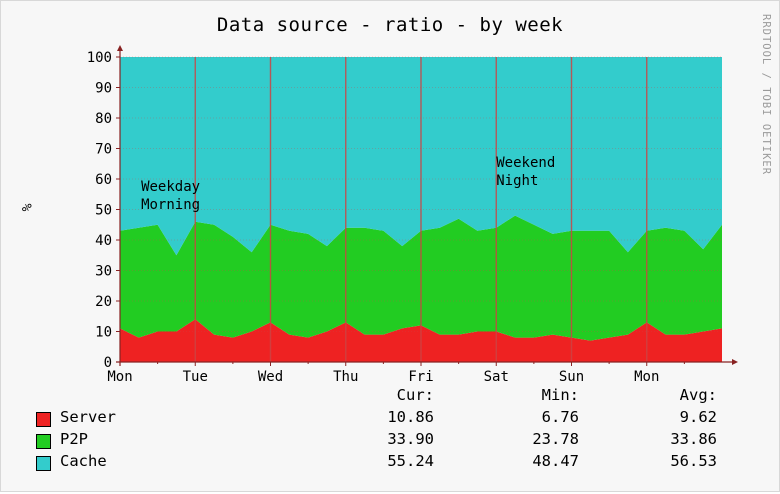 The height and width of the screenshot is (494, 780). What do you see at coordinates (43, 463) in the screenshot?
I see `legend-swatch-cache` at bounding box center [43, 463].